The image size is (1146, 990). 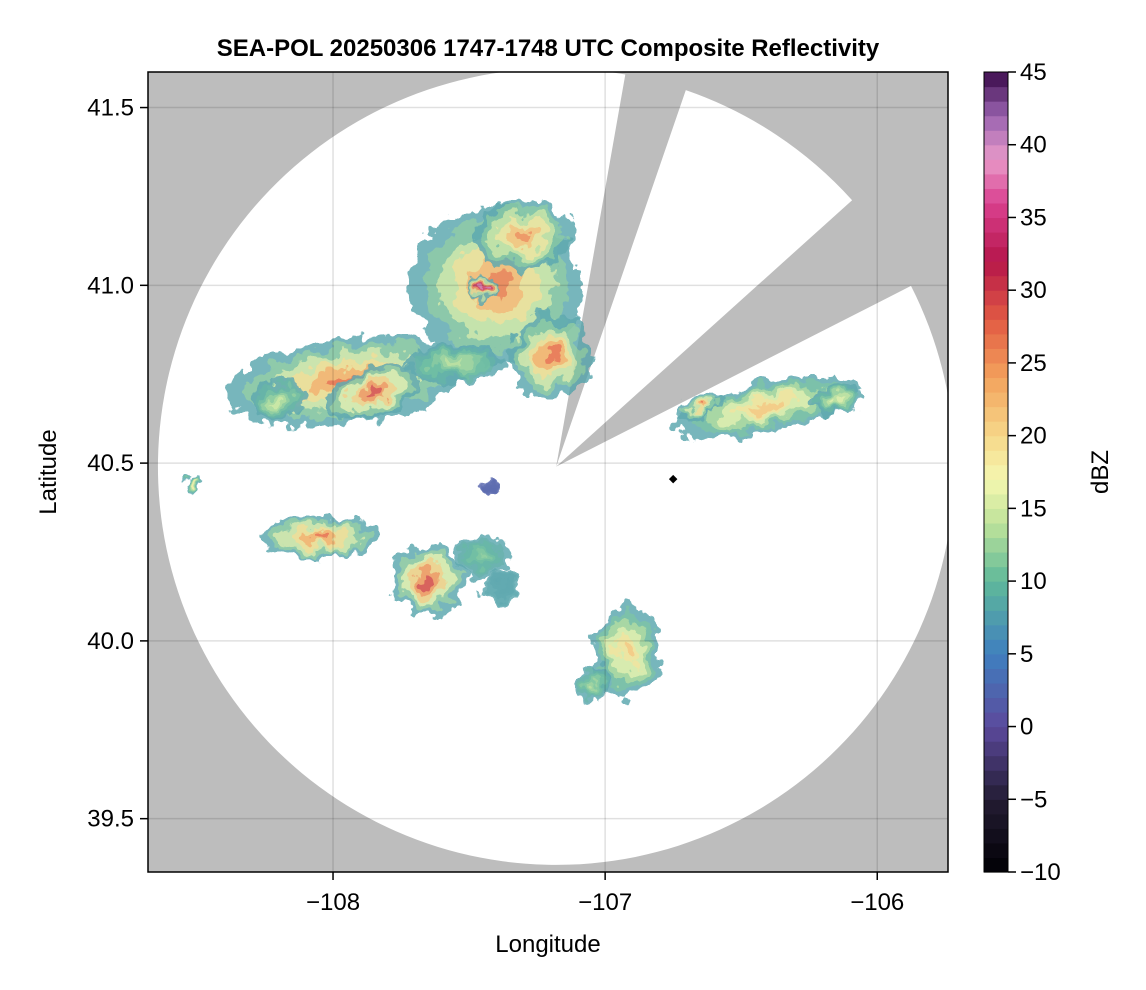 What do you see at coordinates (627, 651) in the screenshot?
I see `echo-s-cell` at bounding box center [627, 651].